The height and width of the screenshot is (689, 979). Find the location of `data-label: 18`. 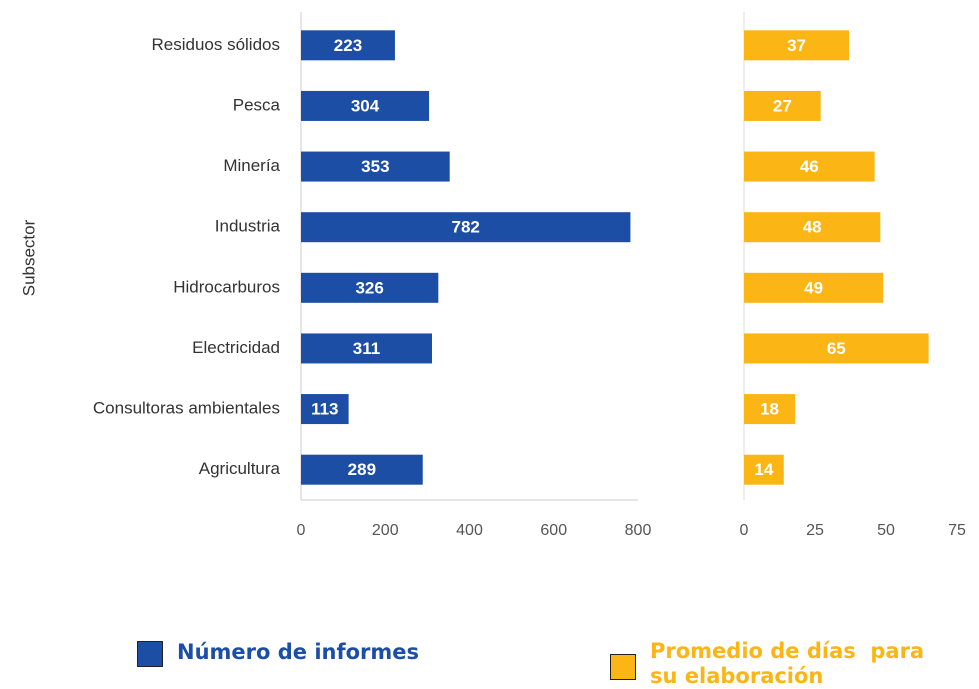

data-label: 18 is located at coordinates (769, 409).